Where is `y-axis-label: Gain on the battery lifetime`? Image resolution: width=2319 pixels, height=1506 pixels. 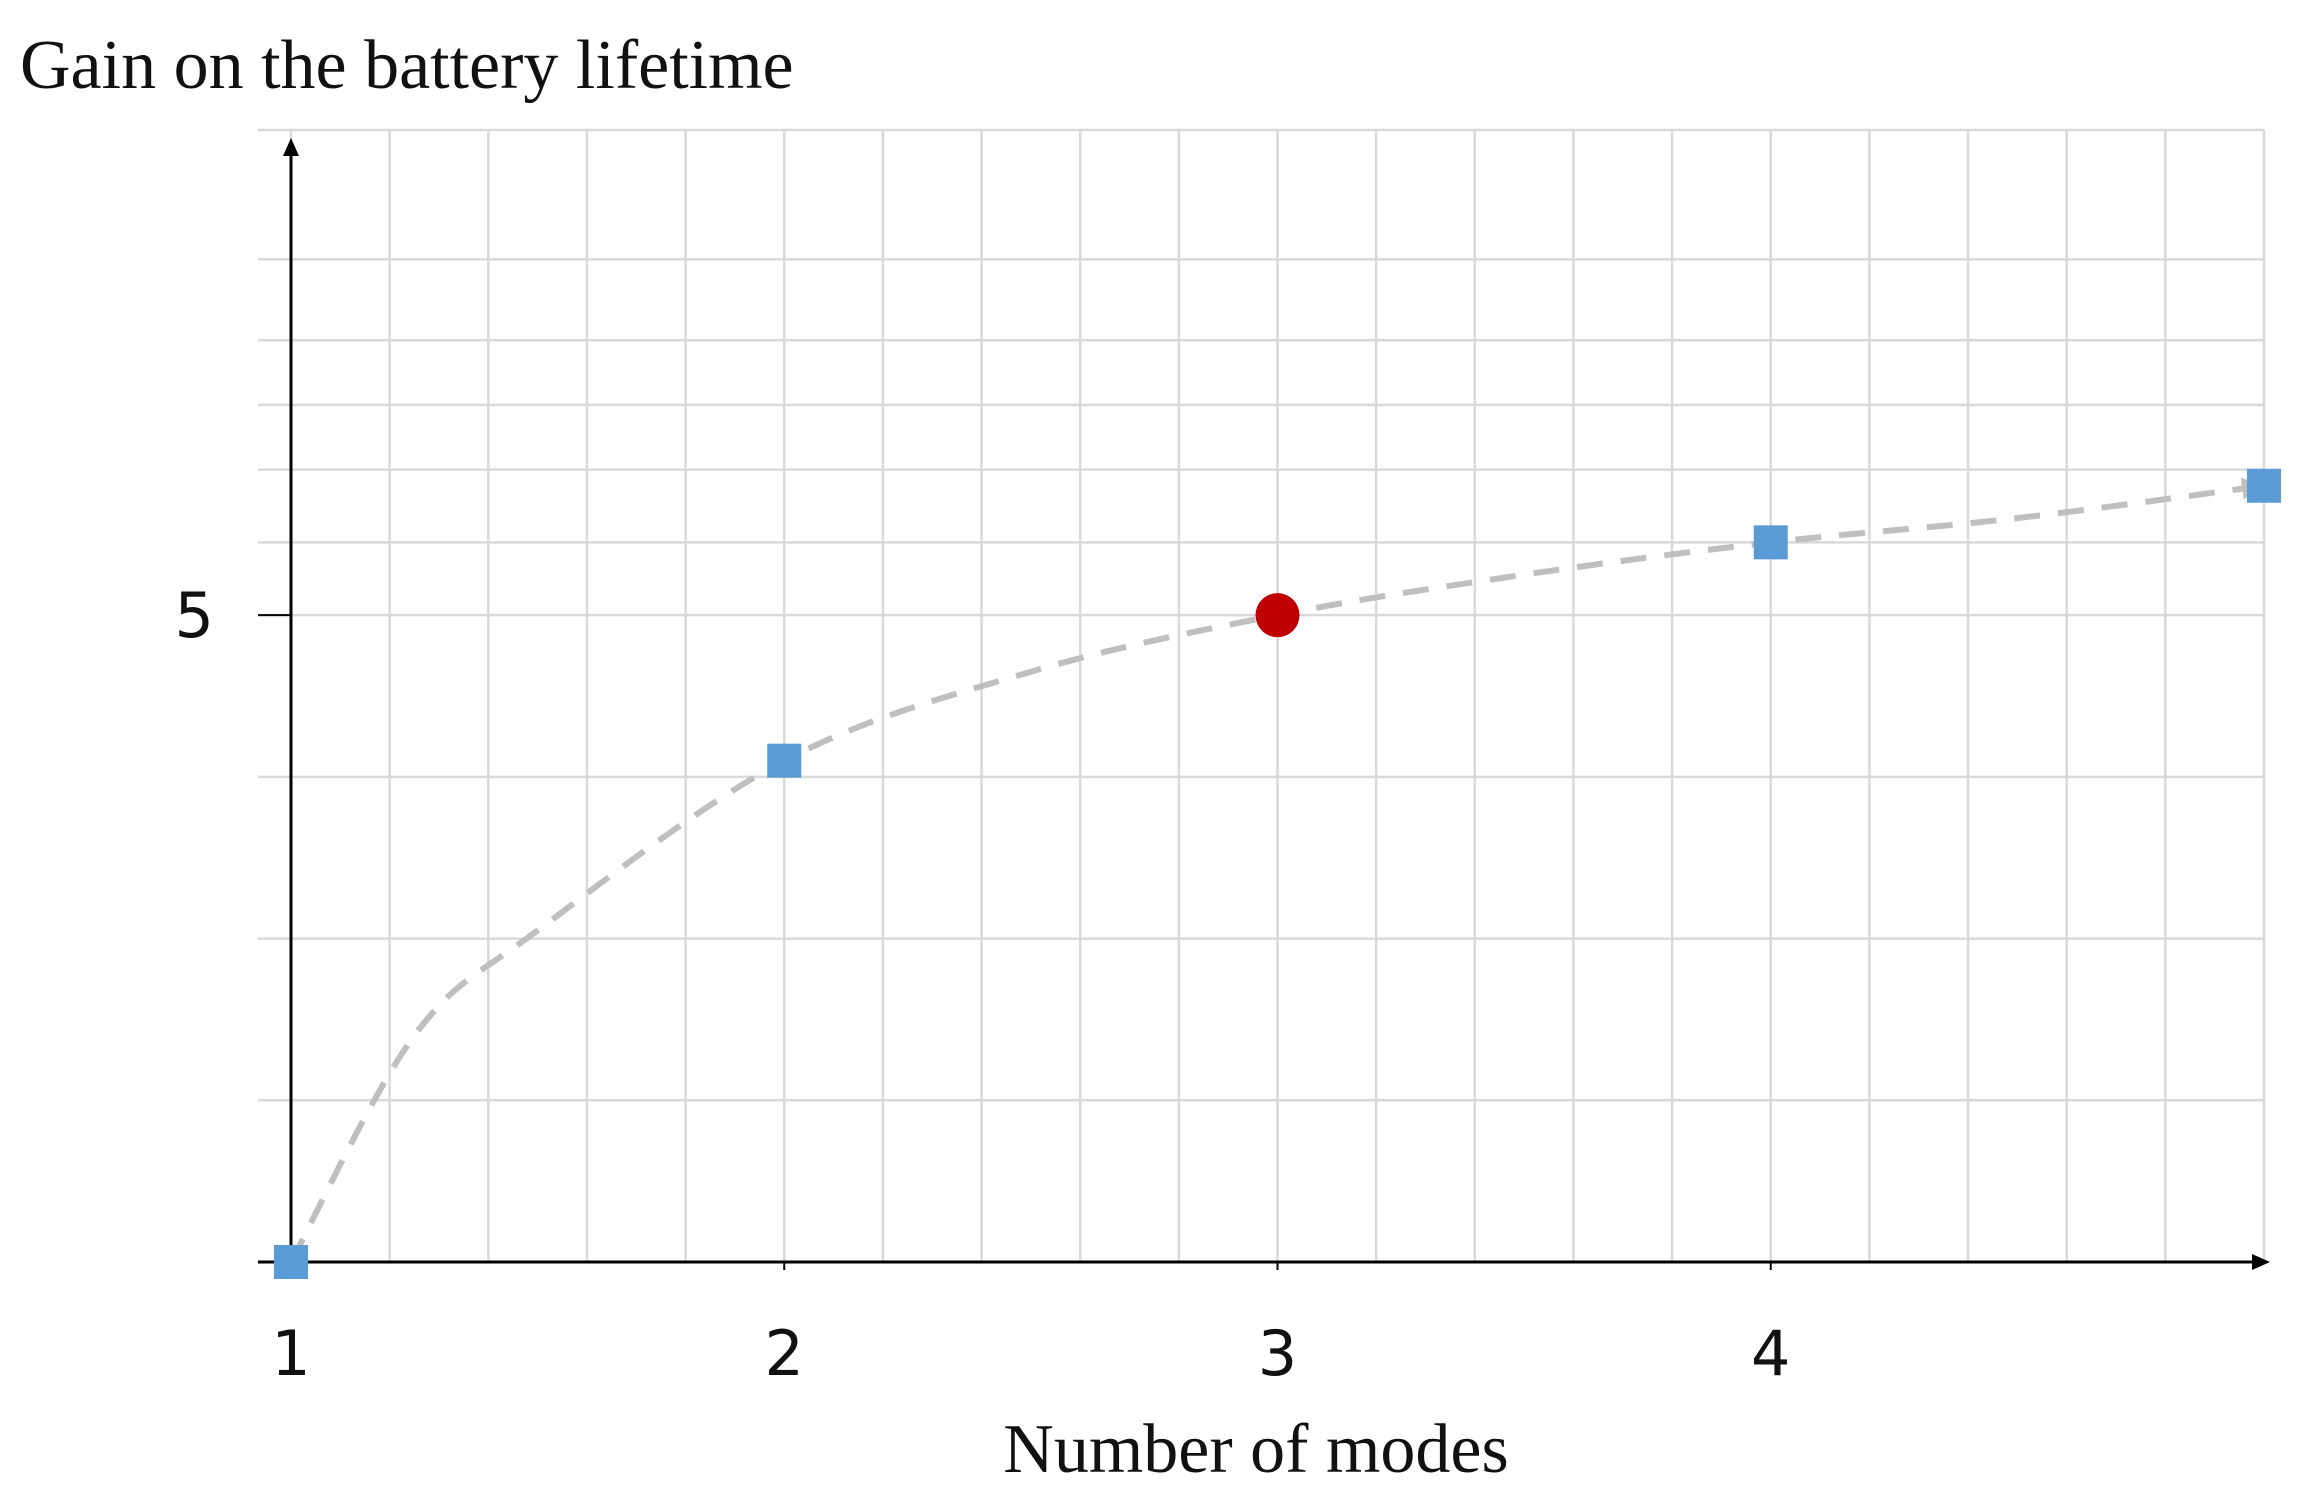
y-axis-label: Gain on the battery lifetime is located at coordinates (407, 65).